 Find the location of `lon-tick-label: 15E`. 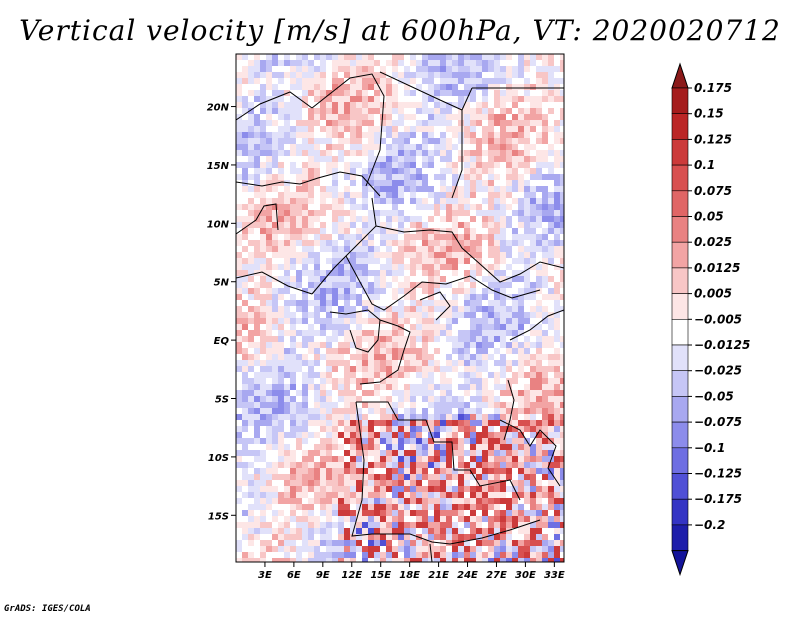

lon-tick-label: 15E is located at coordinates (380, 575).